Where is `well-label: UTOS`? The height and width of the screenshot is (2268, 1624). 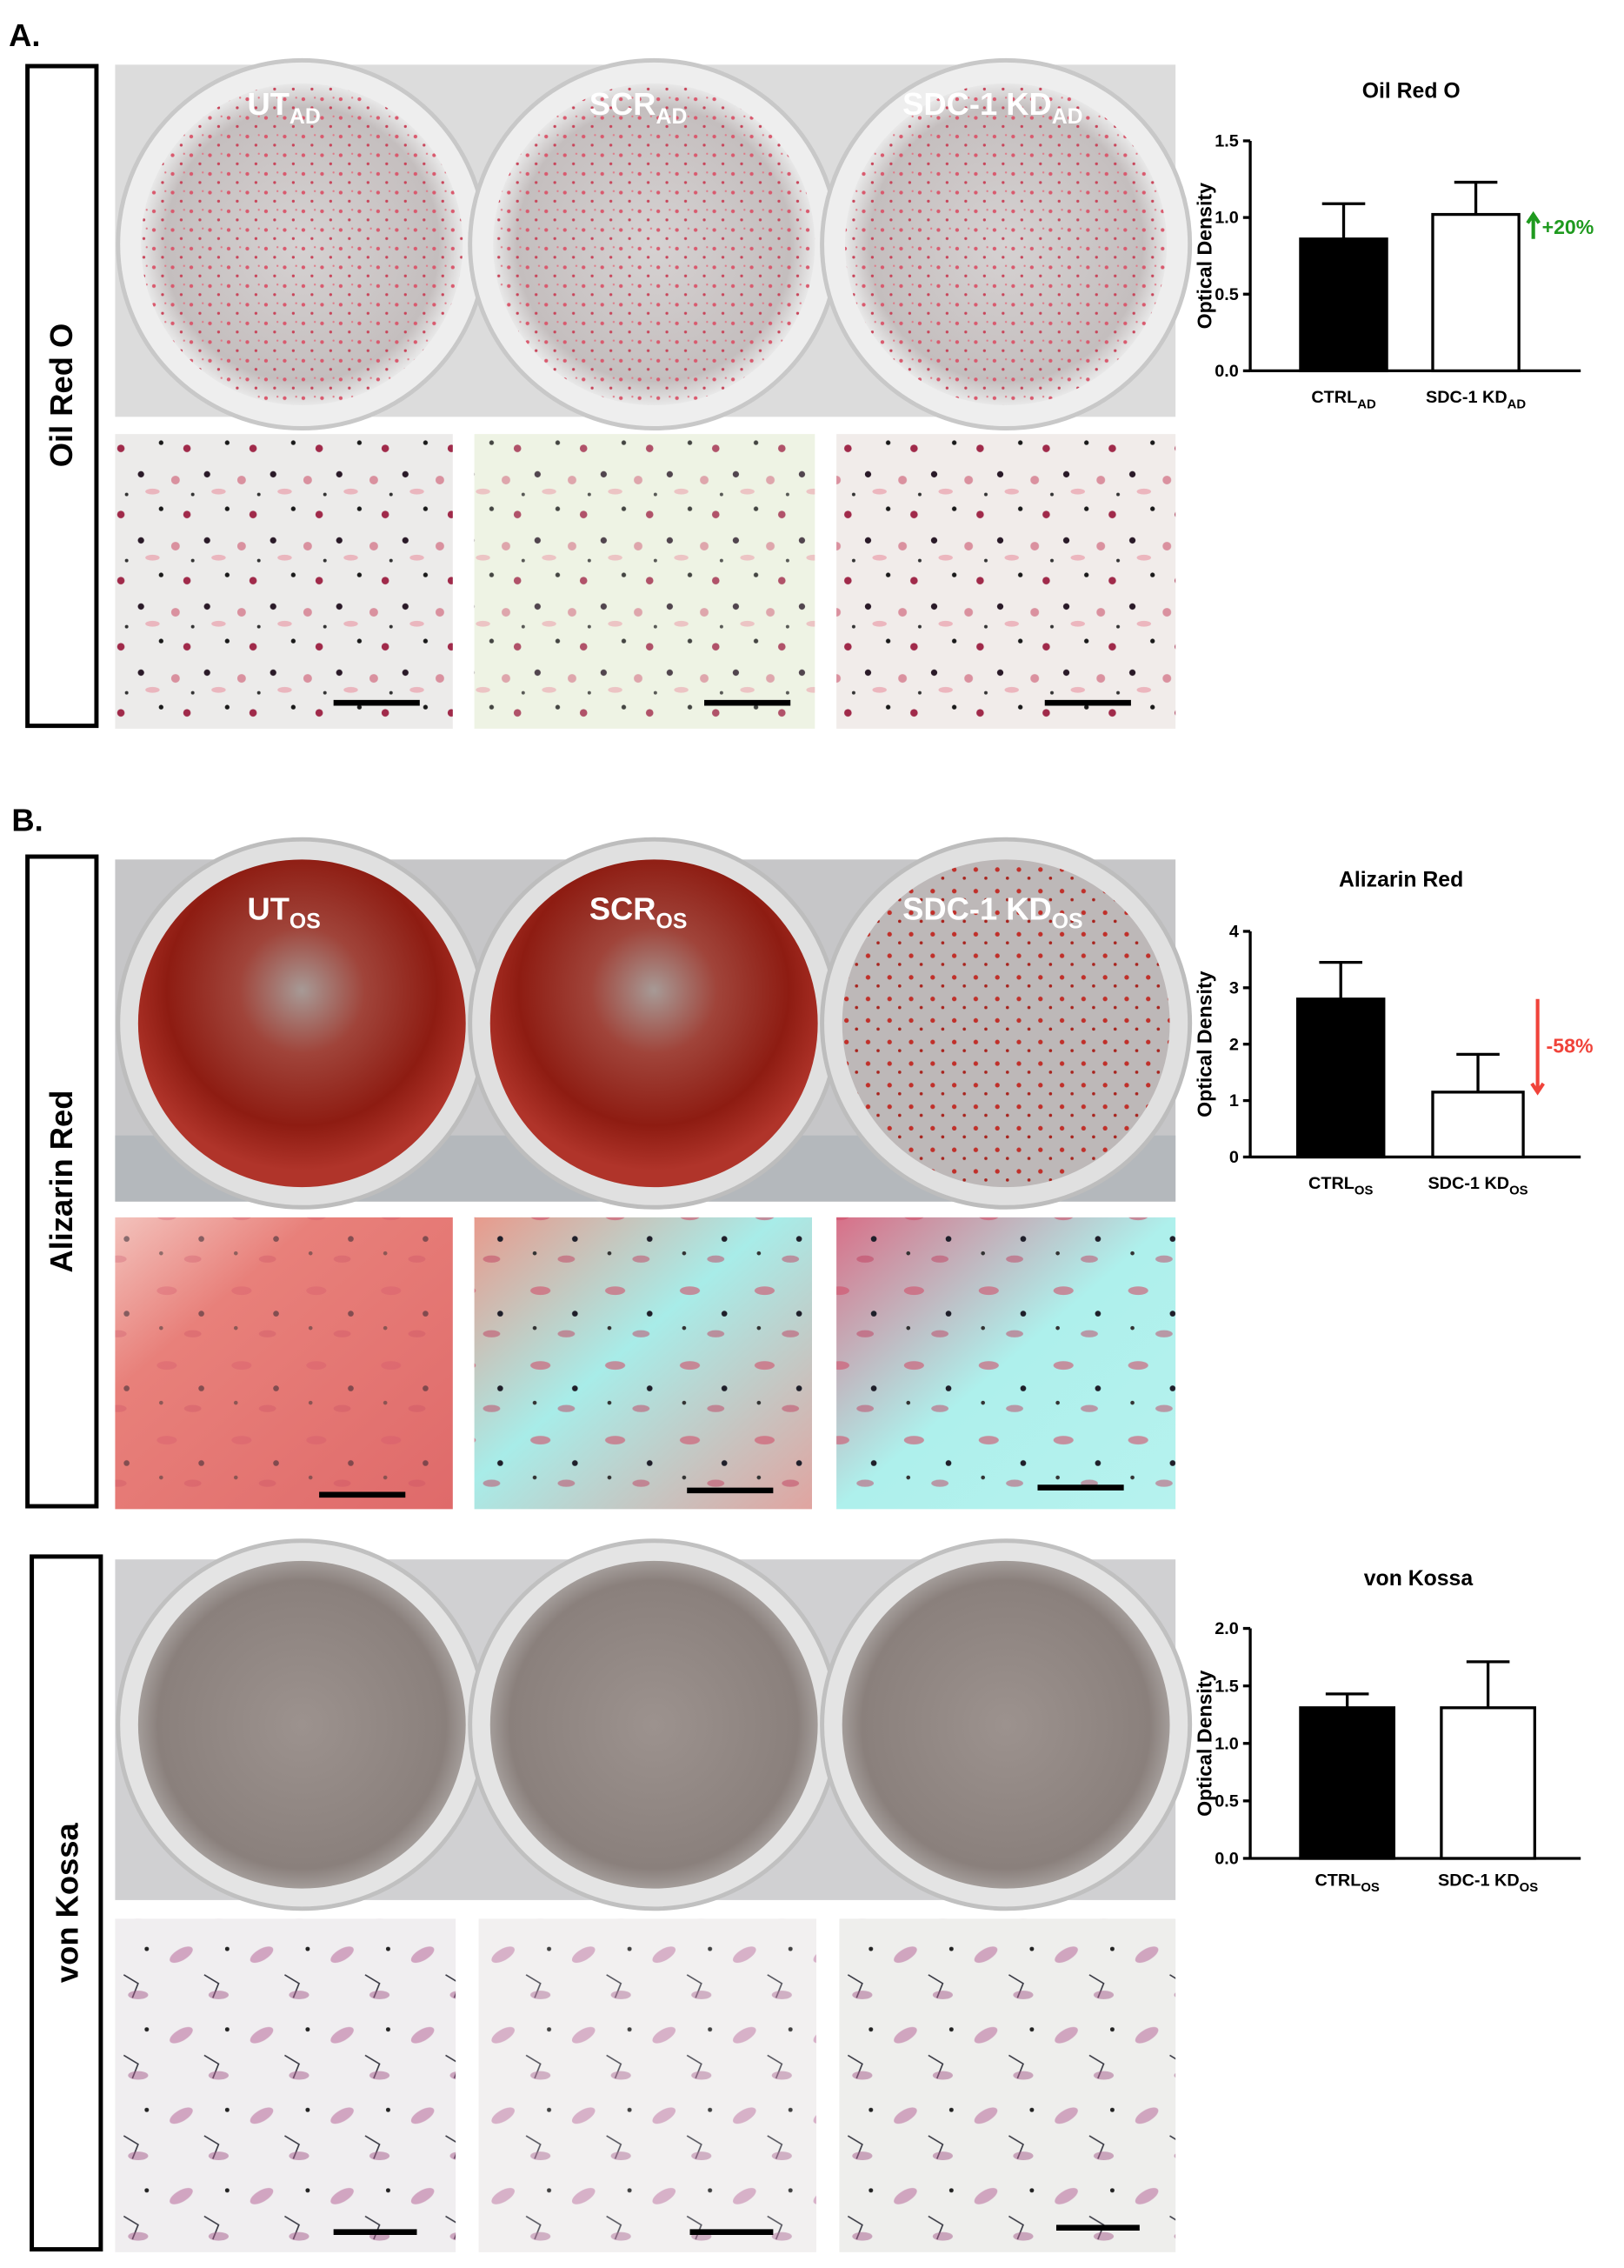 well-label: UTOS is located at coordinates (283, 912).